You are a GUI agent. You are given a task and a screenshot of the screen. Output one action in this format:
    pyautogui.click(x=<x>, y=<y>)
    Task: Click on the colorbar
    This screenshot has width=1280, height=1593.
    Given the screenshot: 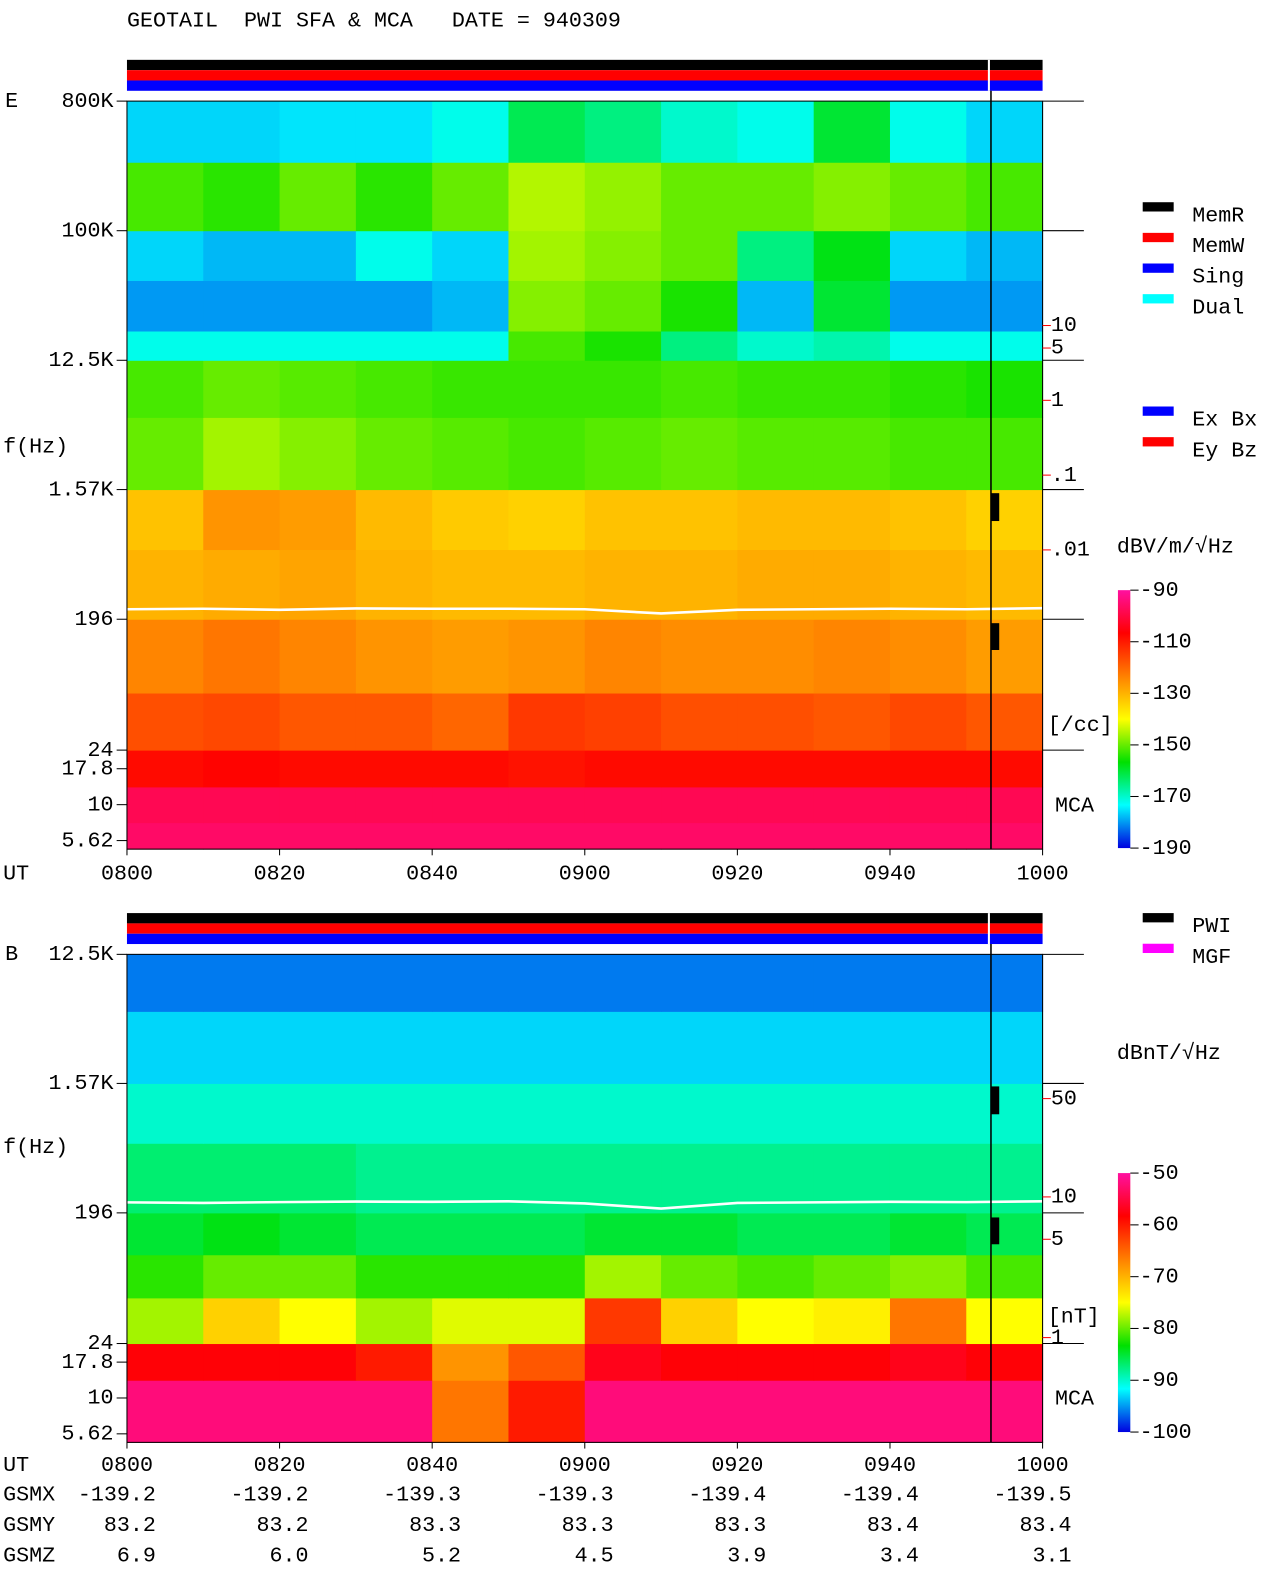 What is the action you would take?
    pyautogui.click(x=1124, y=1303)
    